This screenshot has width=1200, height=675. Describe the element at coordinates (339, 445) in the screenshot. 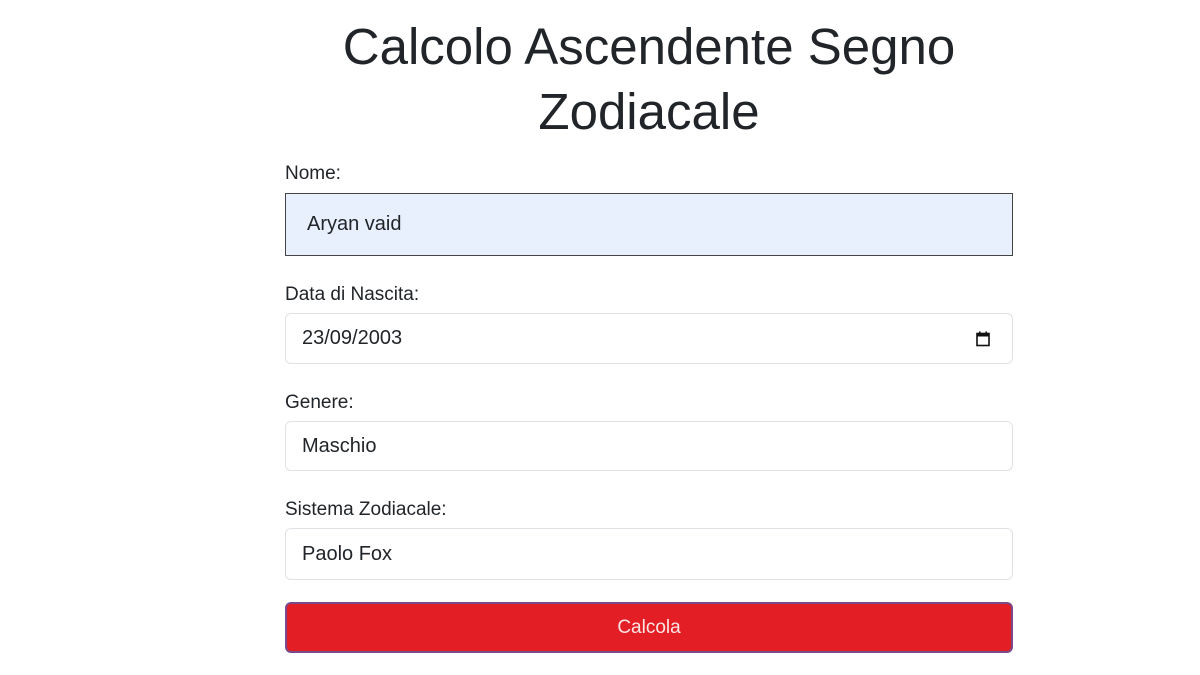

I see `gender-select-value: Maschio` at that location.